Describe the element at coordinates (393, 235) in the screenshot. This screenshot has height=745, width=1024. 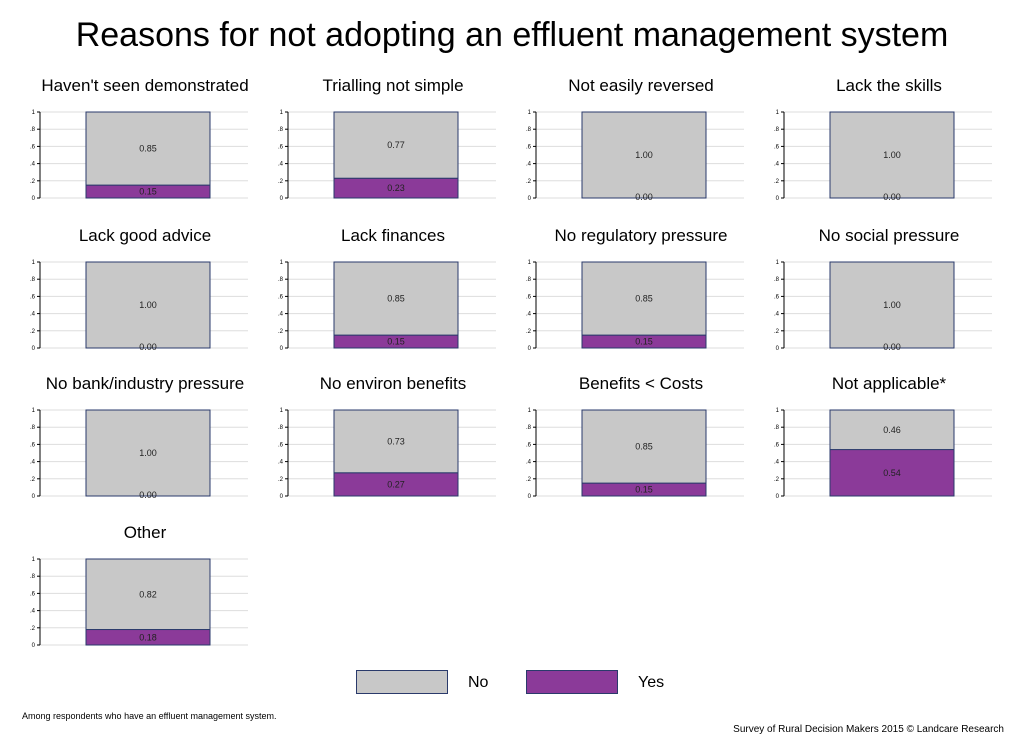
I see `panel-title: Lack finances` at that location.